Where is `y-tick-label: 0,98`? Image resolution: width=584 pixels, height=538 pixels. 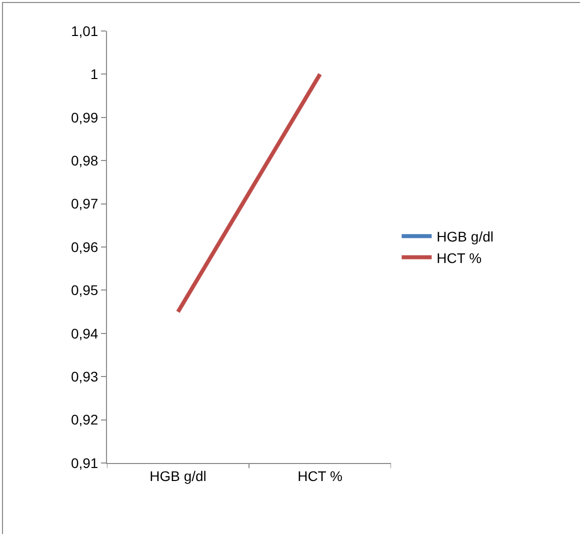 y-tick-label: 0,98 is located at coordinates (84, 160).